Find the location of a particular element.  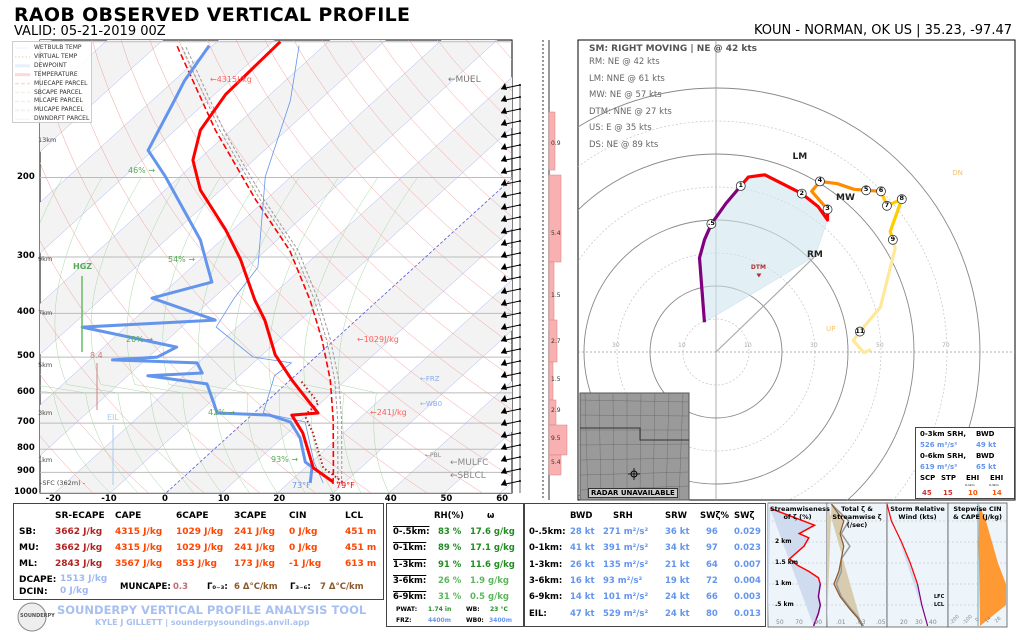

km-marker-label: 1 is located at coordinates (741, 185).